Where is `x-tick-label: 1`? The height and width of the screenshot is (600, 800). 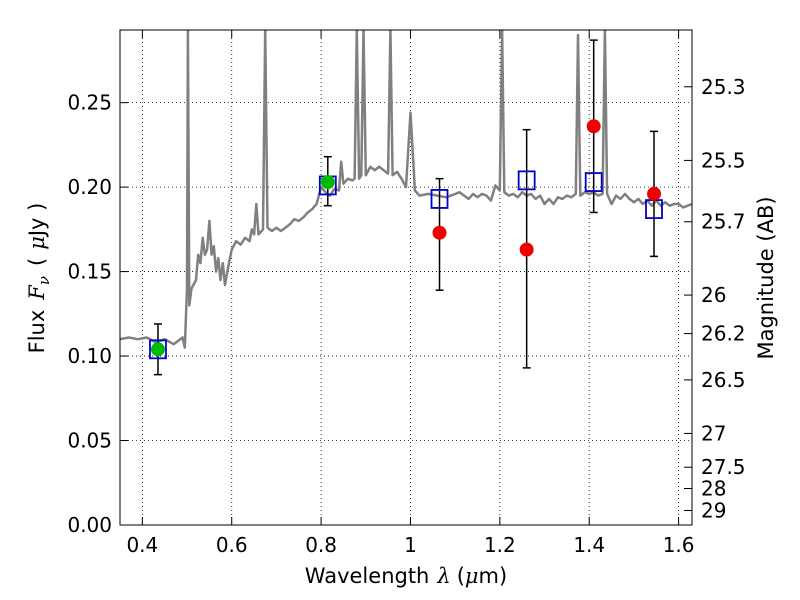
x-tick-label: 1 is located at coordinates (410, 545).